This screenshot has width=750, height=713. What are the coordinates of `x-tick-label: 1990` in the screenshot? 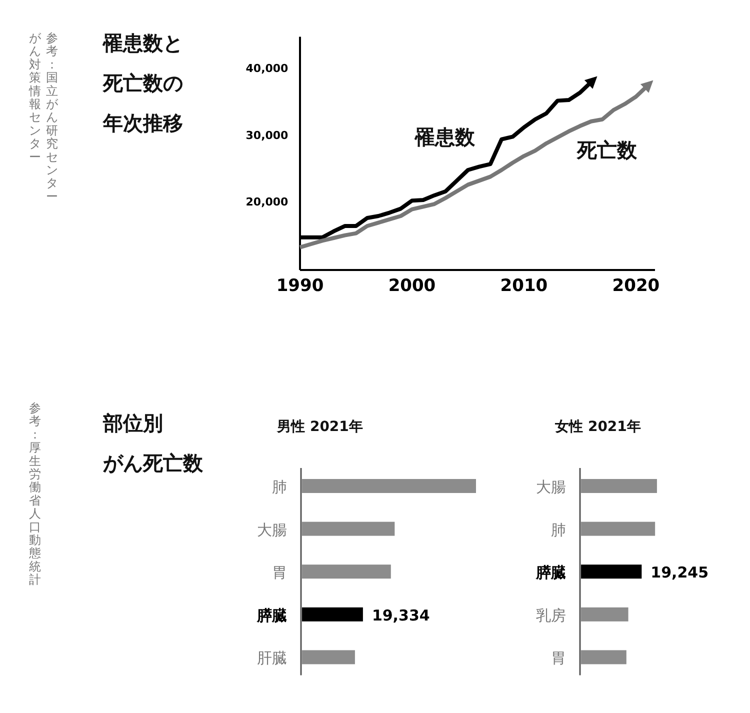 It's located at (300, 286).